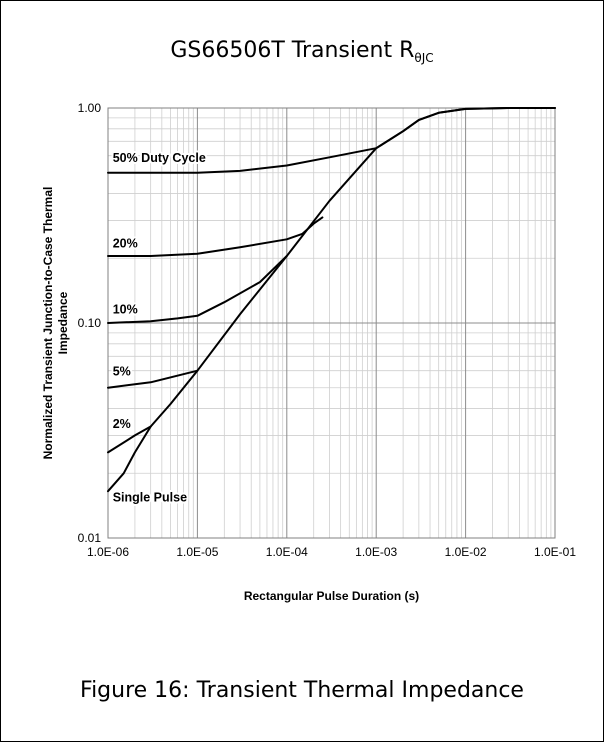  What do you see at coordinates (424, 58) in the screenshot?
I see `chart-title-subscript: θJC` at bounding box center [424, 58].